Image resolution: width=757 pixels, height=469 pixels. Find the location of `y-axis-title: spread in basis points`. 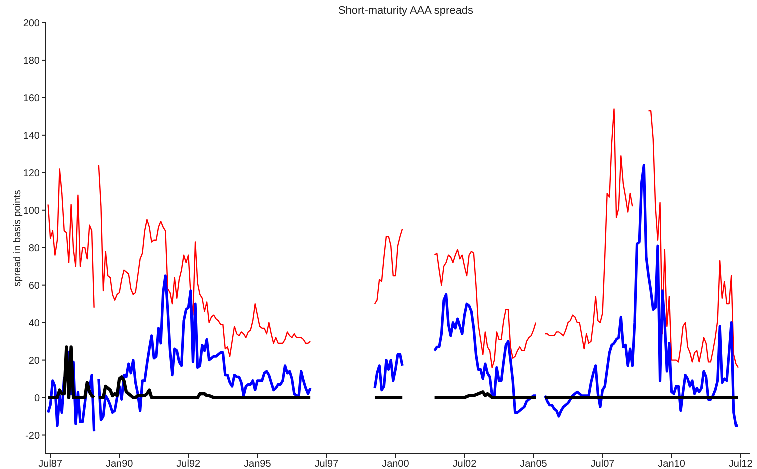

y-axis-title: spread in basis points is located at coordinates (18, 238).